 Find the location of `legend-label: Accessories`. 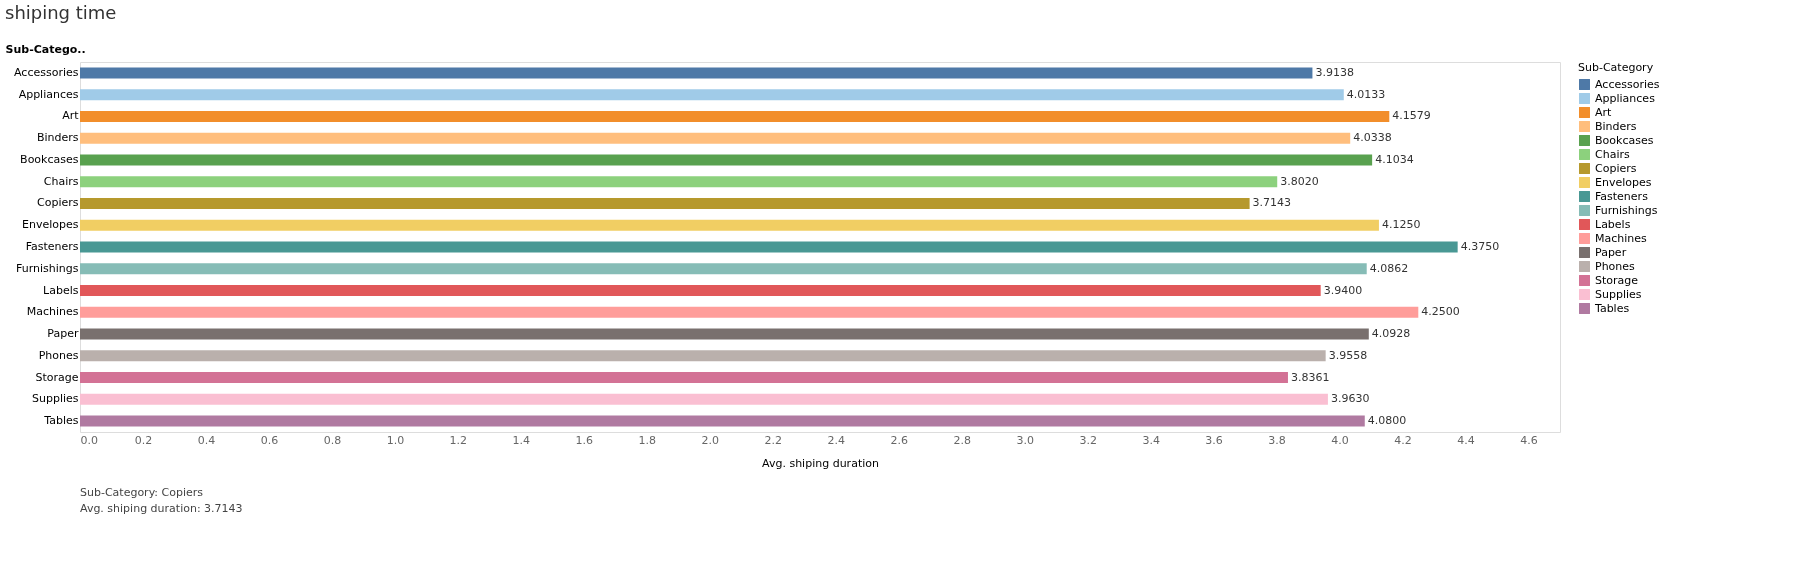

legend-label: Accessories is located at coordinates (1627, 84).